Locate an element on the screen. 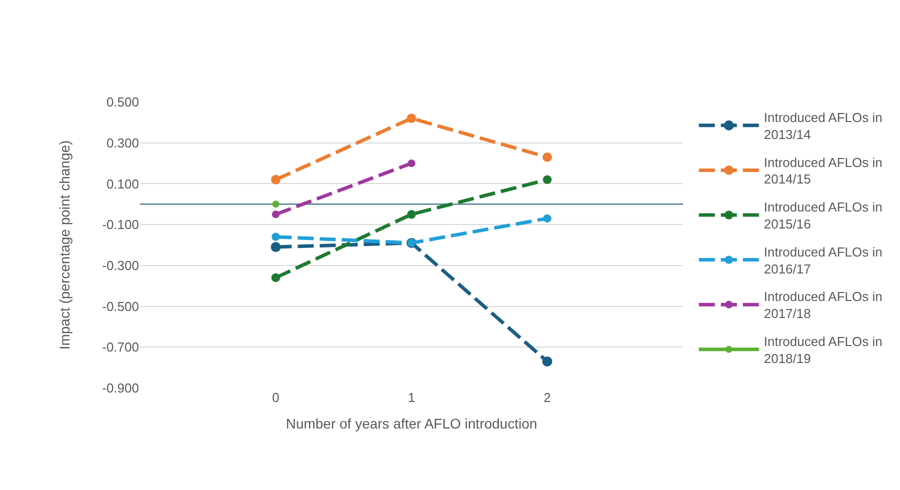 This screenshot has height=490, width=900. y-tick-label: 0.300 is located at coordinates (122, 142).